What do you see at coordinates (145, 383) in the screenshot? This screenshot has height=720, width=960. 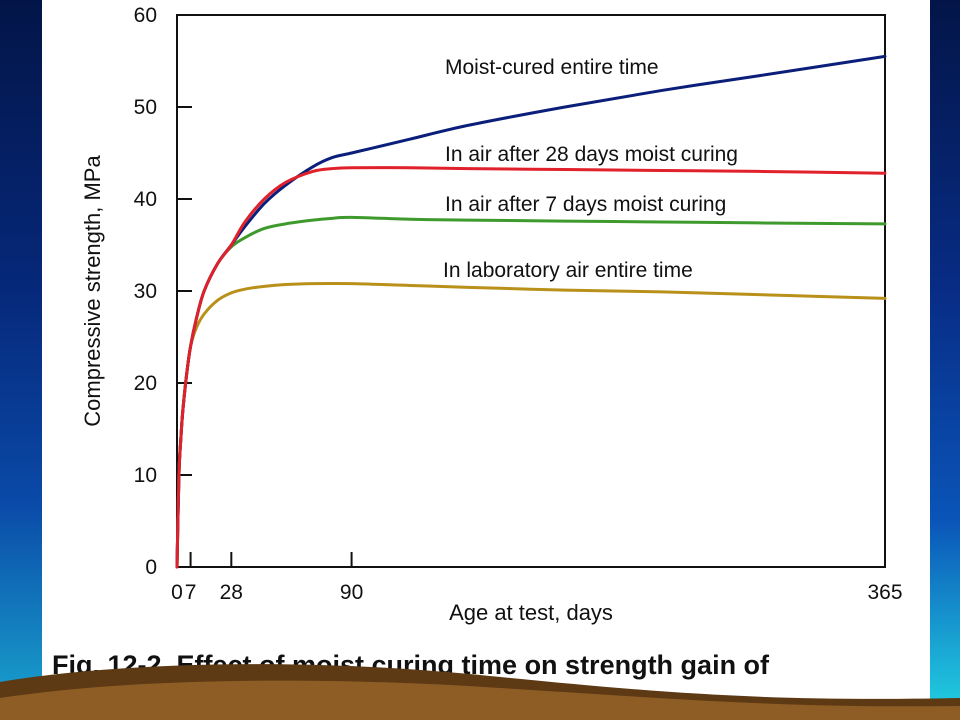 I see `y-axis-tick-label: 20` at bounding box center [145, 383].